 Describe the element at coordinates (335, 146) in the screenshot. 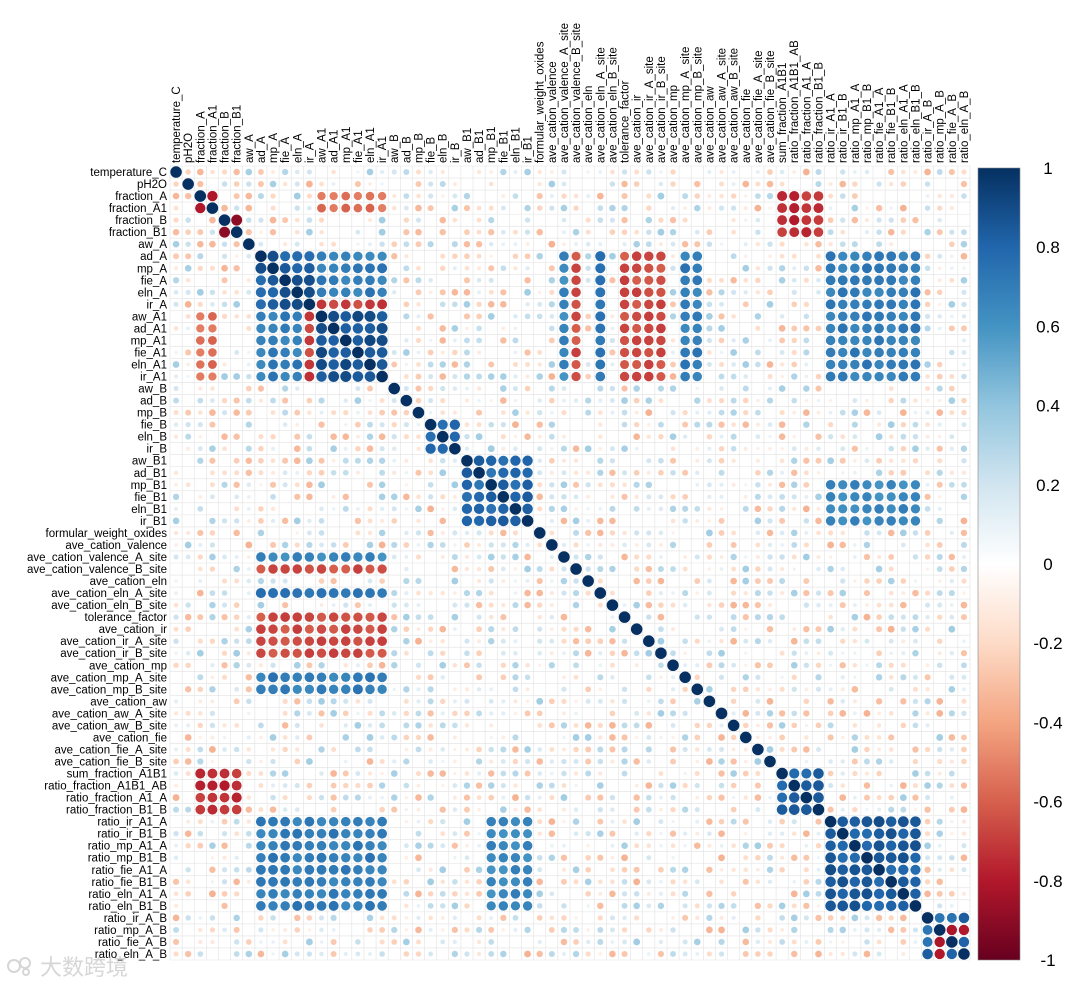

I see `column-label: ad_A1` at that location.